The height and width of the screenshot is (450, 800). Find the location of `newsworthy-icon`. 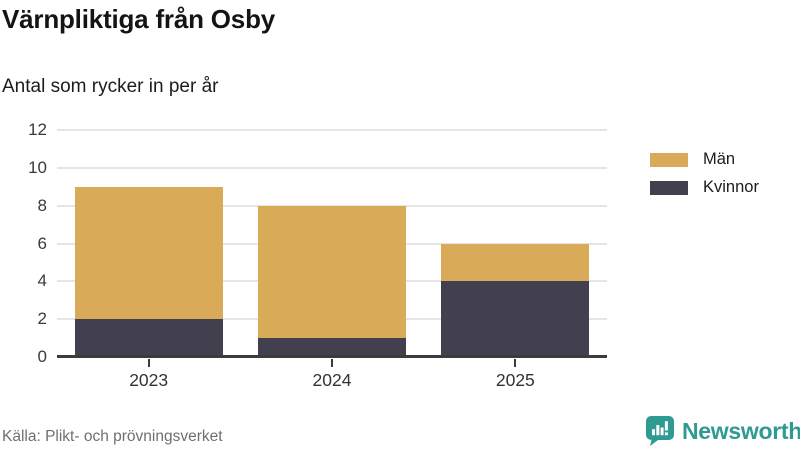

newsworthy-icon is located at coordinates (660, 431).